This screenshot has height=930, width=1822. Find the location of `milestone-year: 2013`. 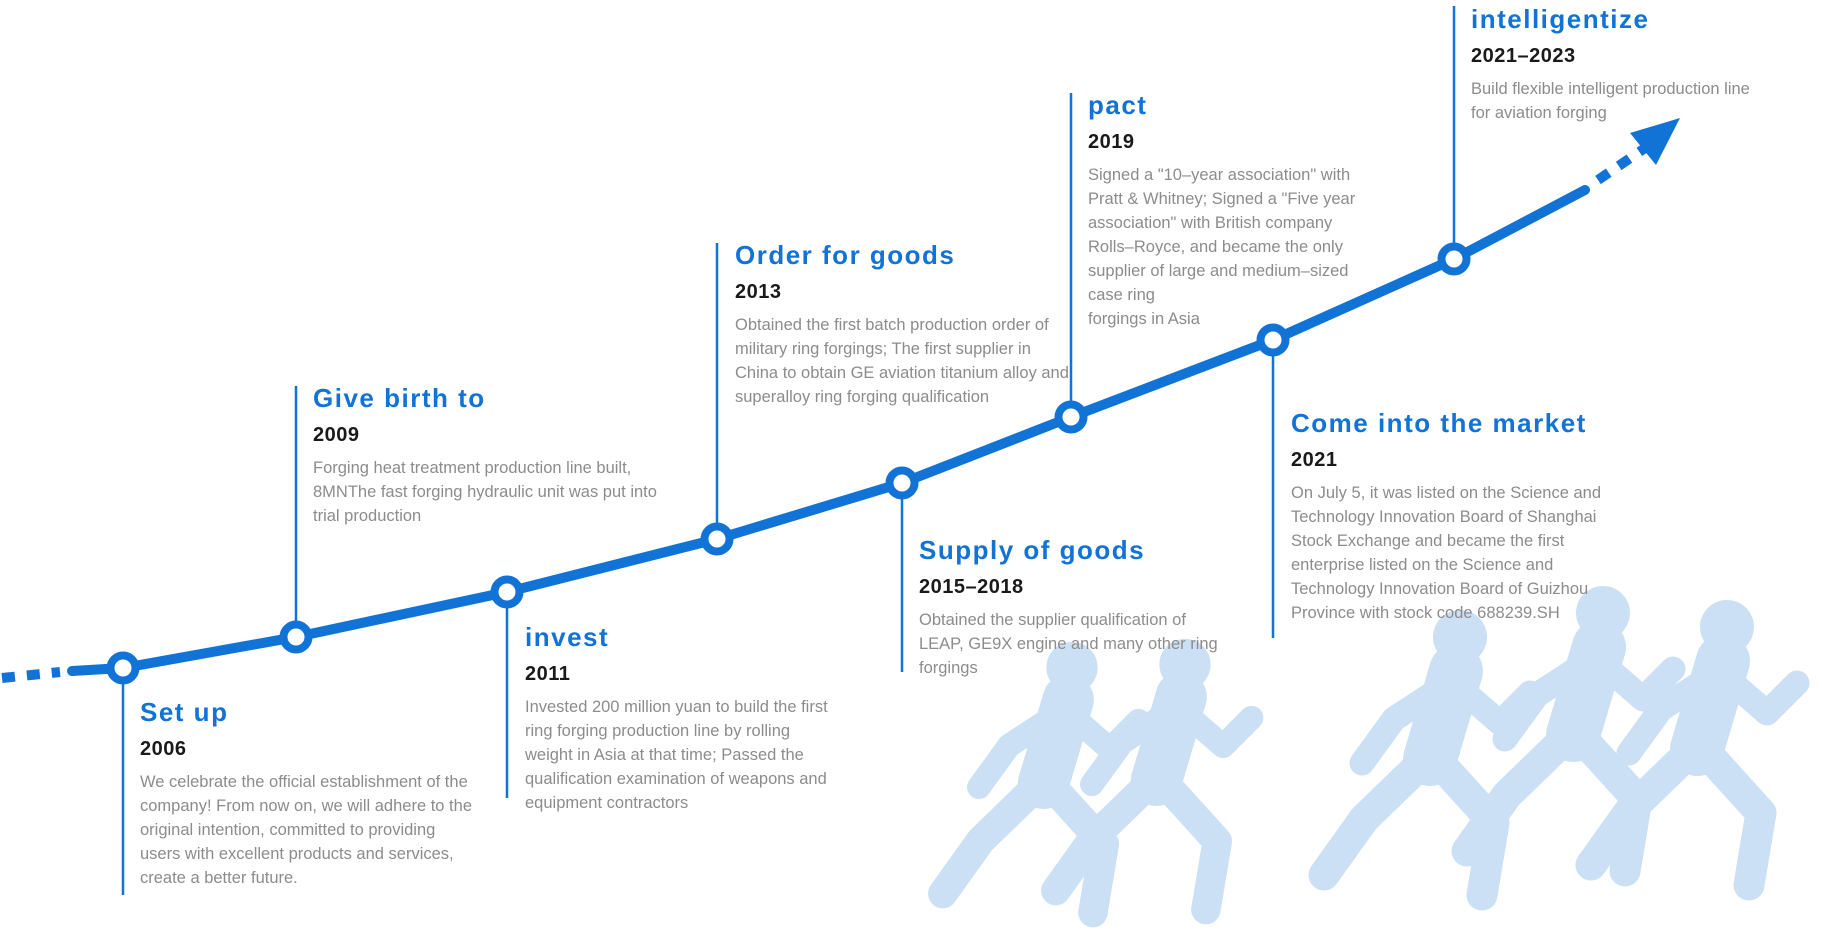

milestone-year: 2013 is located at coordinates (758, 292).